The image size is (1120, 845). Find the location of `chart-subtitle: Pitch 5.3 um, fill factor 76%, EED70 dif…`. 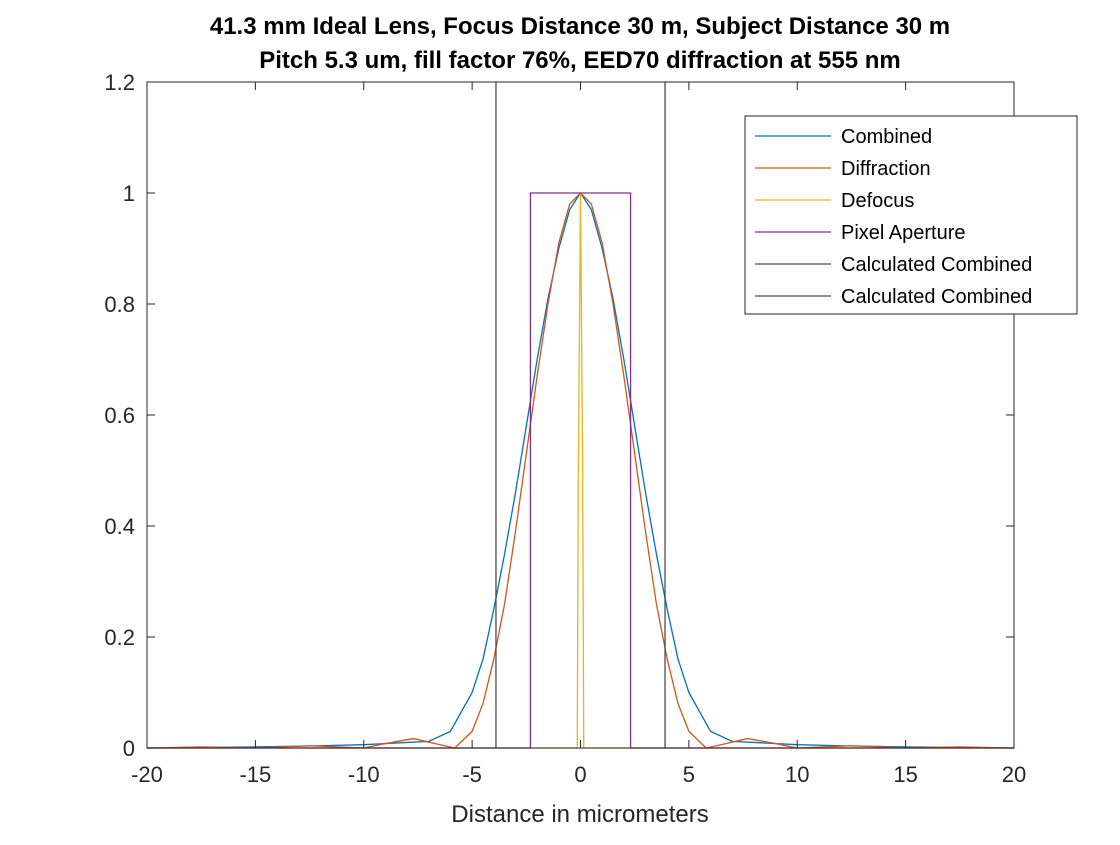

chart-subtitle: Pitch 5.3 um, fill factor 76%, EED70 dif… is located at coordinates (580, 60).